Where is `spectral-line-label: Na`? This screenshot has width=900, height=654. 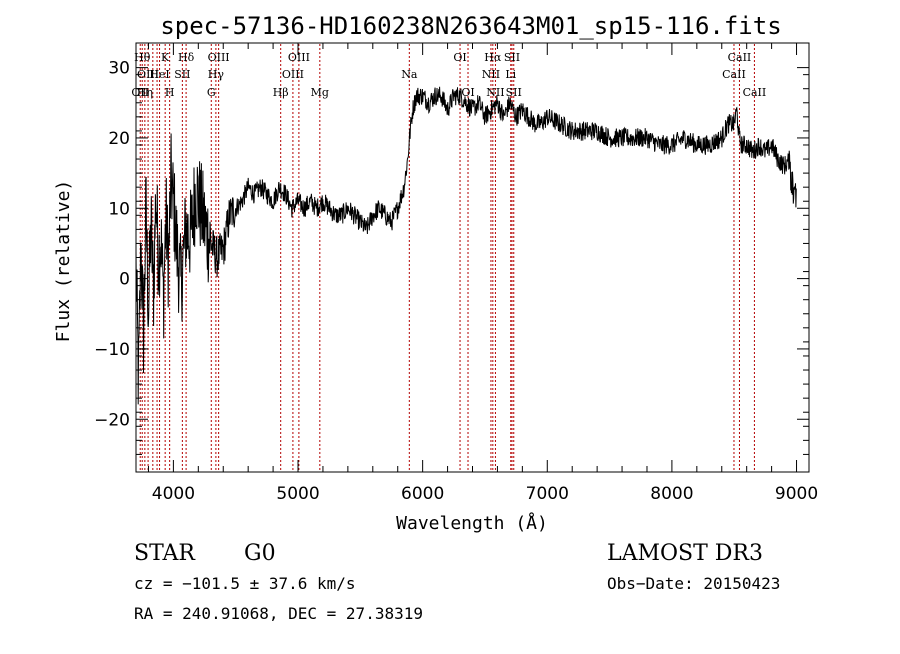 spectral-line-label: Na is located at coordinates (409, 74).